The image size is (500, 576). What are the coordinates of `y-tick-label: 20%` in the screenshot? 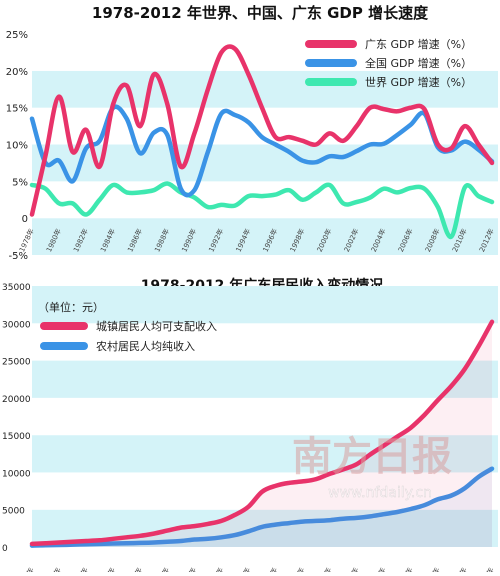 It's located at (17, 72).